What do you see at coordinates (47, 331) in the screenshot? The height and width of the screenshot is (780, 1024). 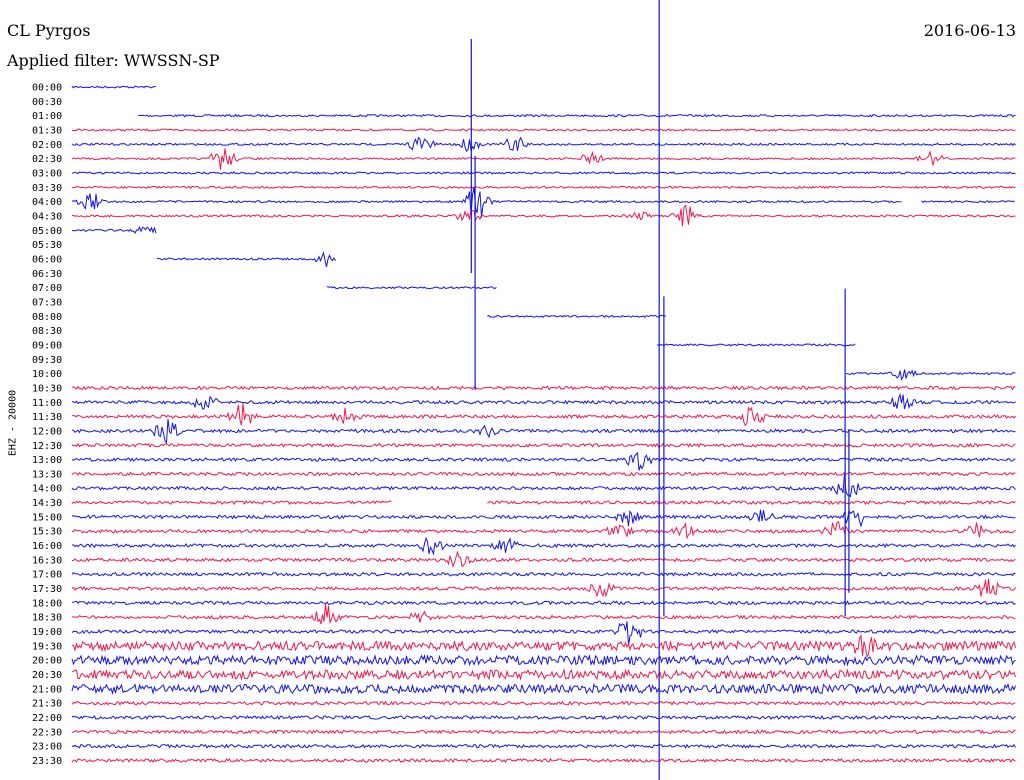 I see `row-label-17: 08:30` at bounding box center [47, 331].